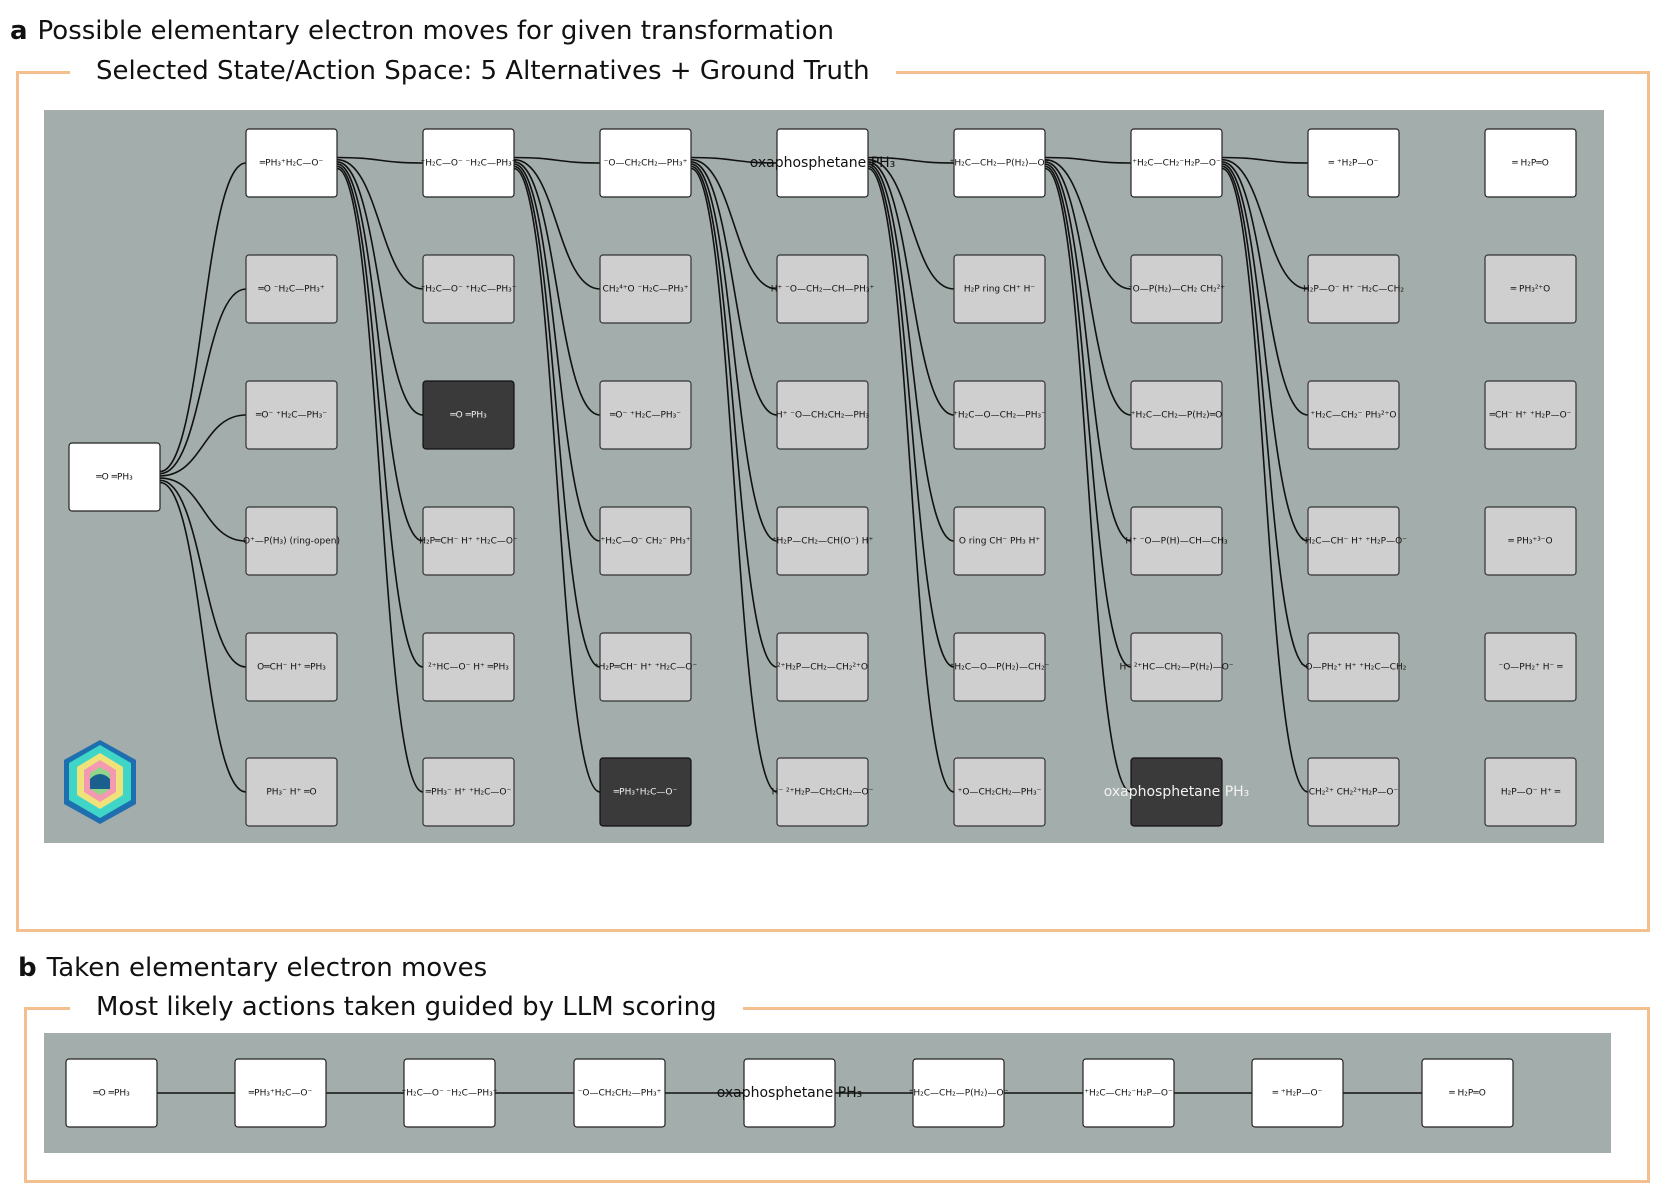 This screenshot has width=1661, height=1202. I want to click on alternative-state-node: ⁺O—CH₂CH₂—PH₃⁻, so click(999, 792).